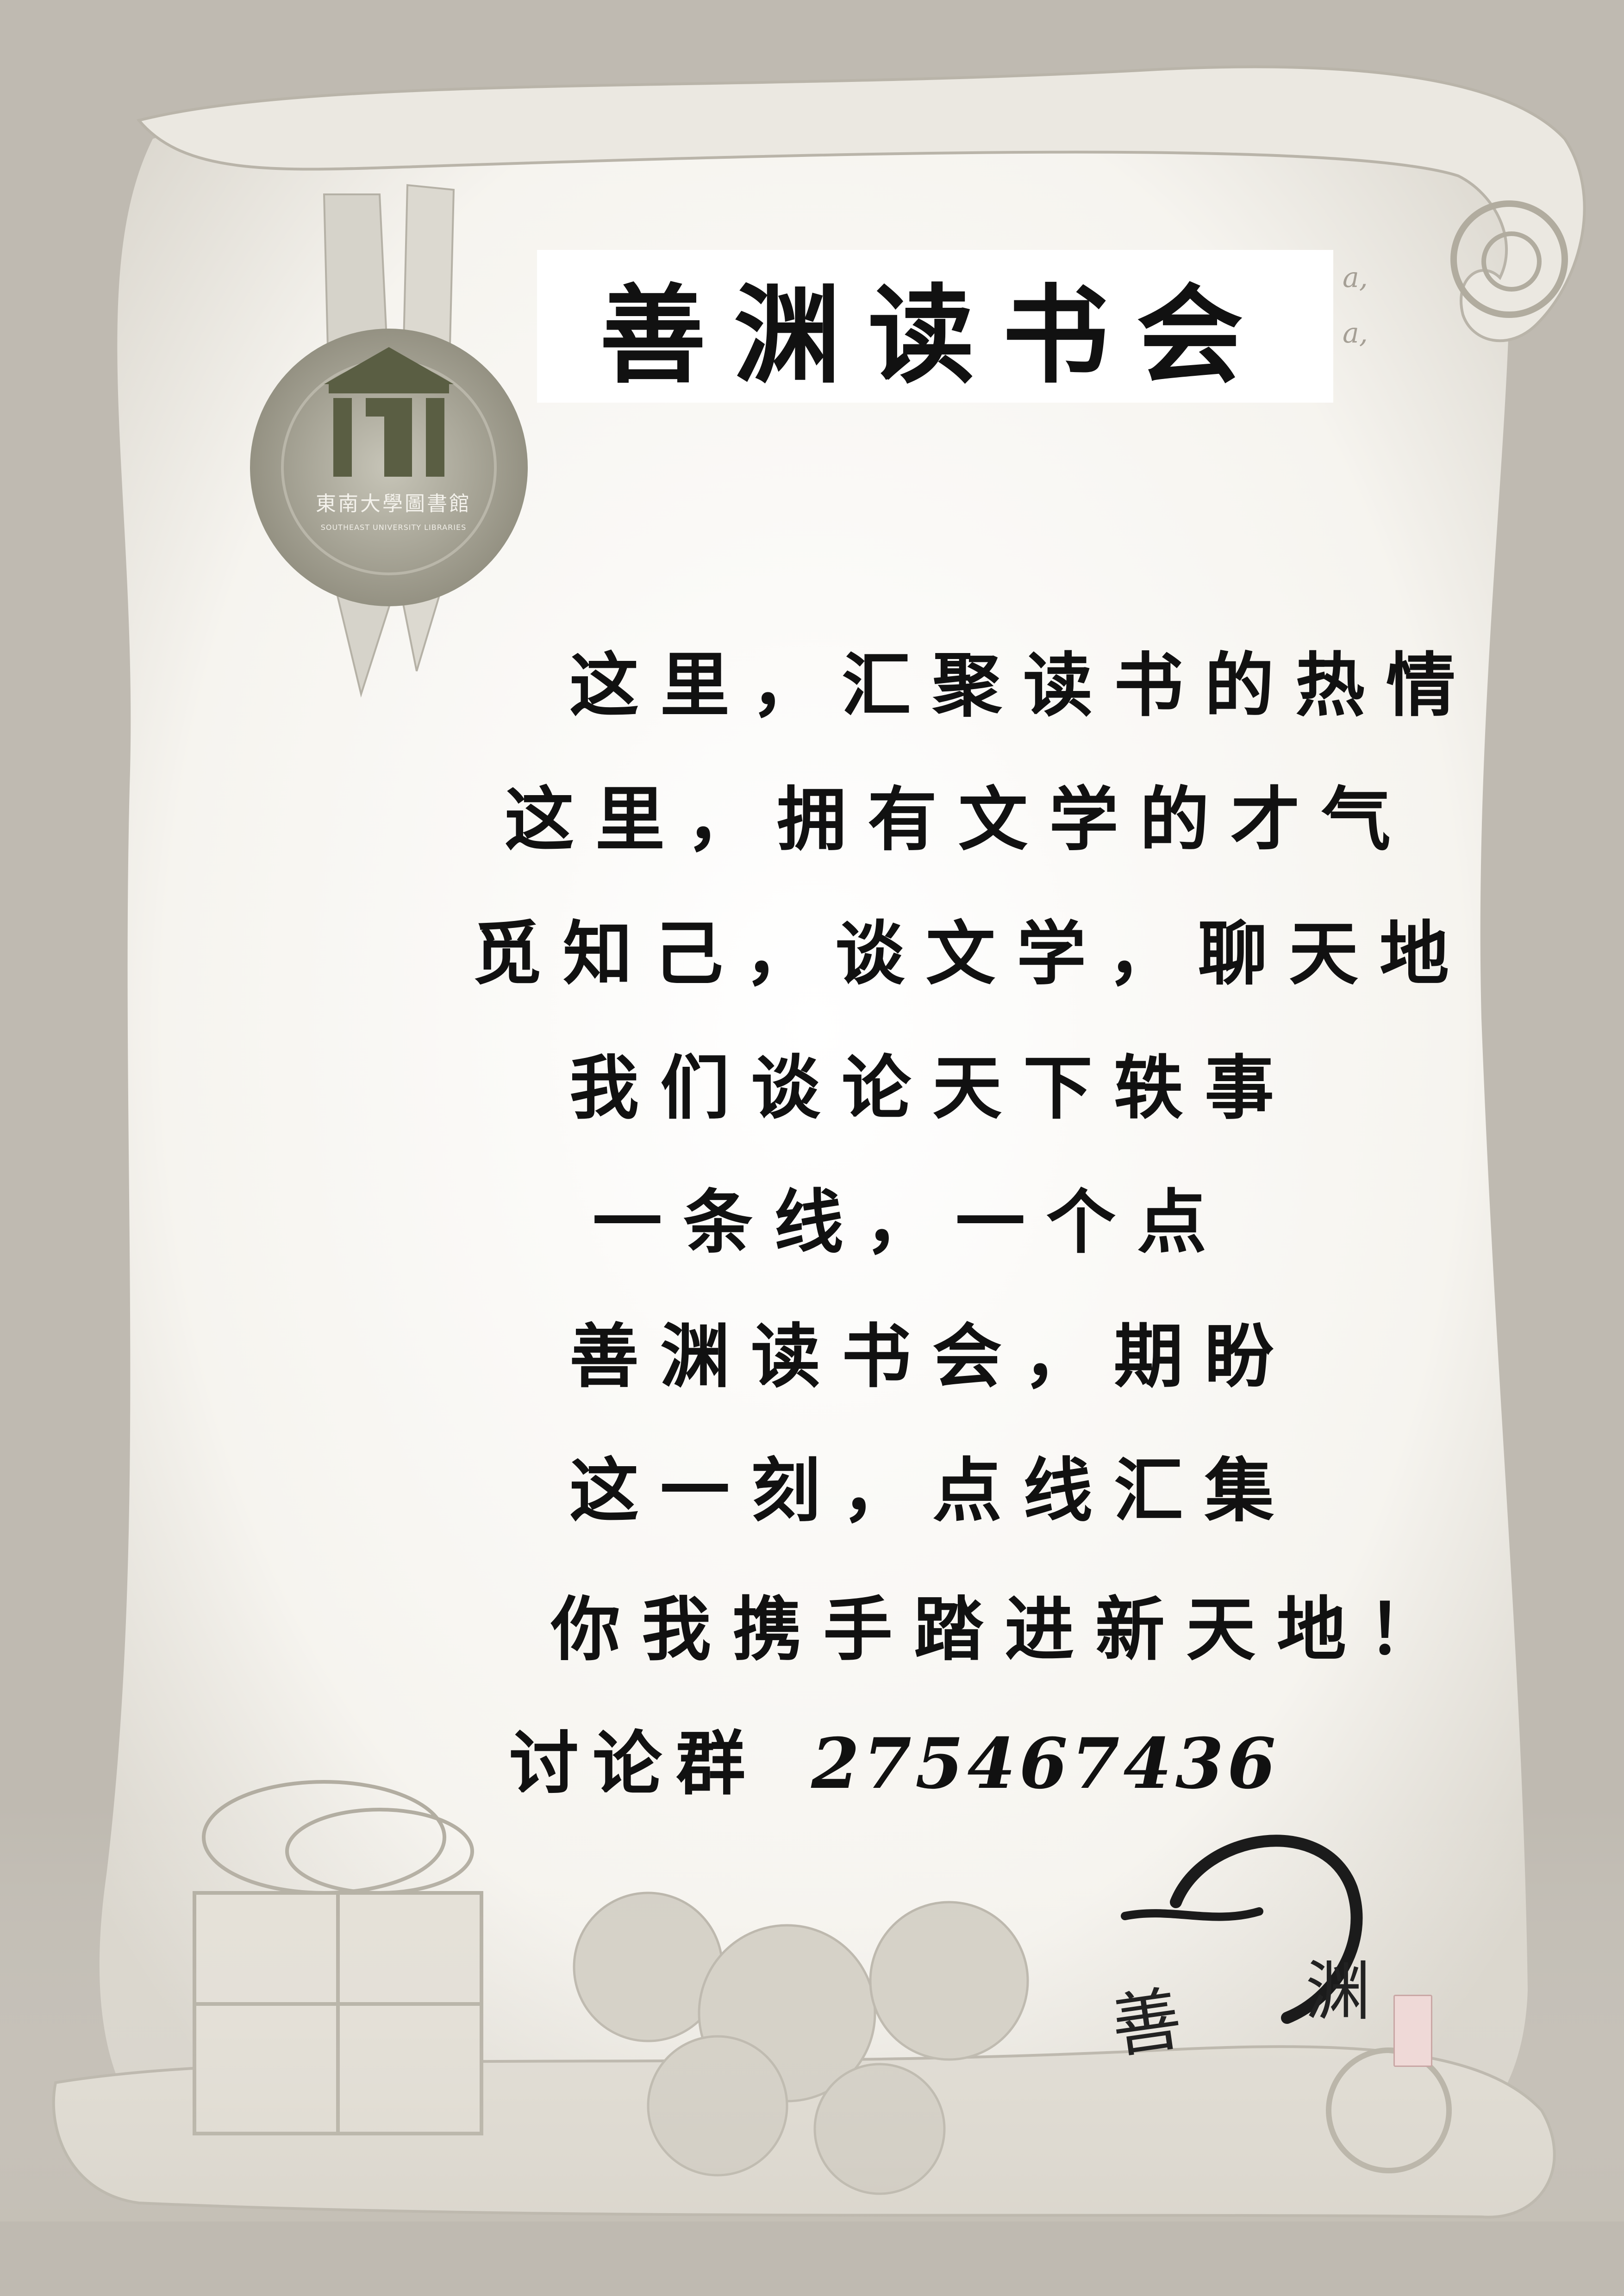 Image resolution: width=1624 pixels, height=2296 pixels. I want to click on poem-line: 你我携手踏进新天地！, so click(1005, 1629).